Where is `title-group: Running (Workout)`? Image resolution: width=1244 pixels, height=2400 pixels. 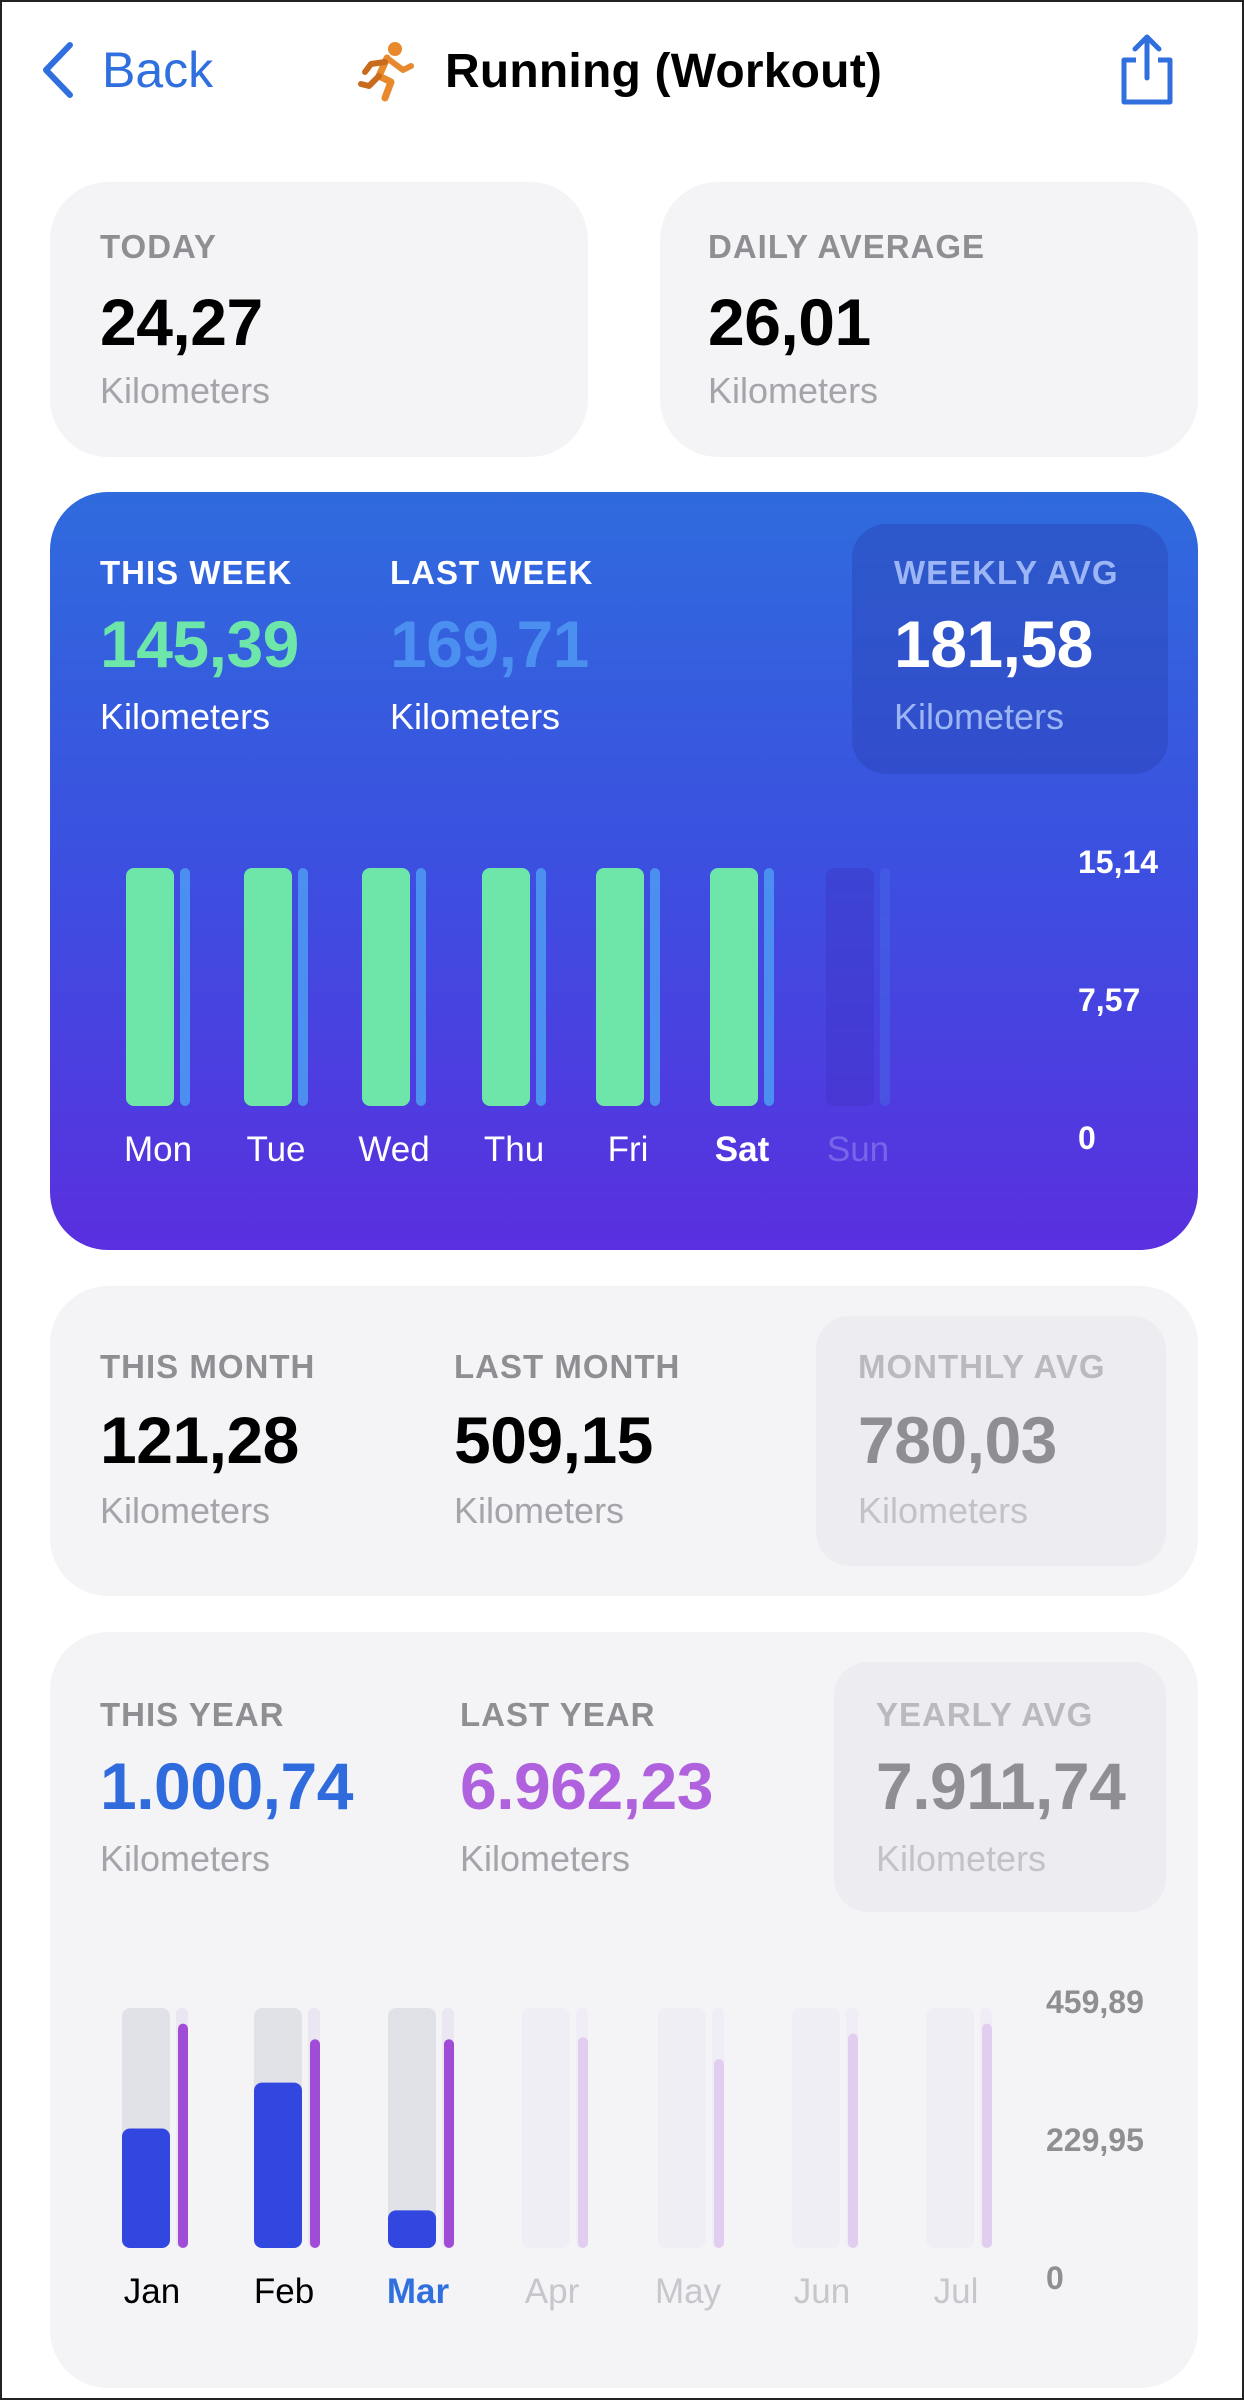
title-group: Running (Workout) is located at coordinates (619, 71).